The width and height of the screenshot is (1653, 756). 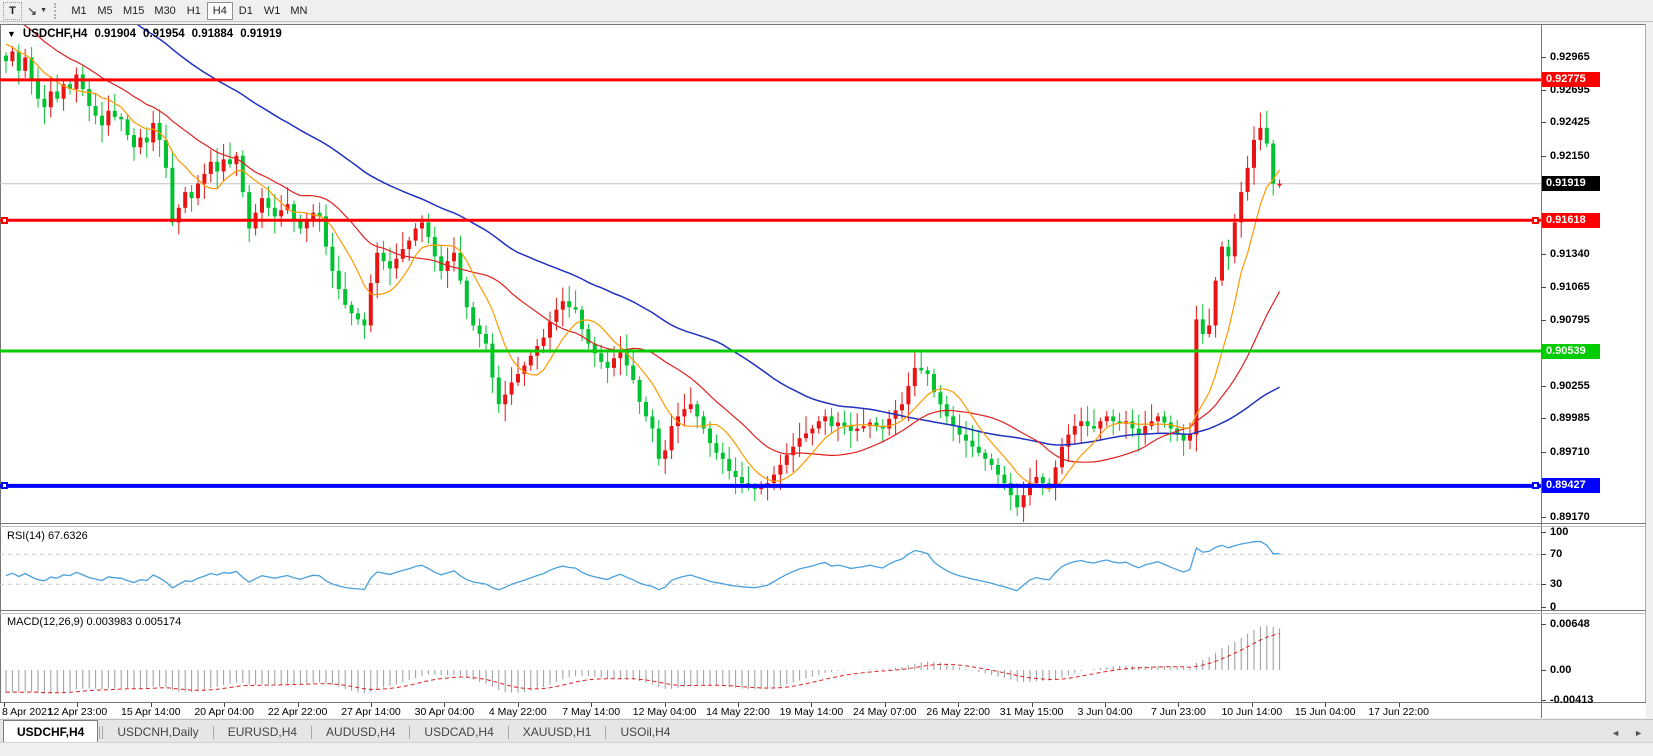 What do you see at coordinates (272, 10) in the screenshot?
I see `timeframe-button-w1: W1` at bounding box center [272, 10].